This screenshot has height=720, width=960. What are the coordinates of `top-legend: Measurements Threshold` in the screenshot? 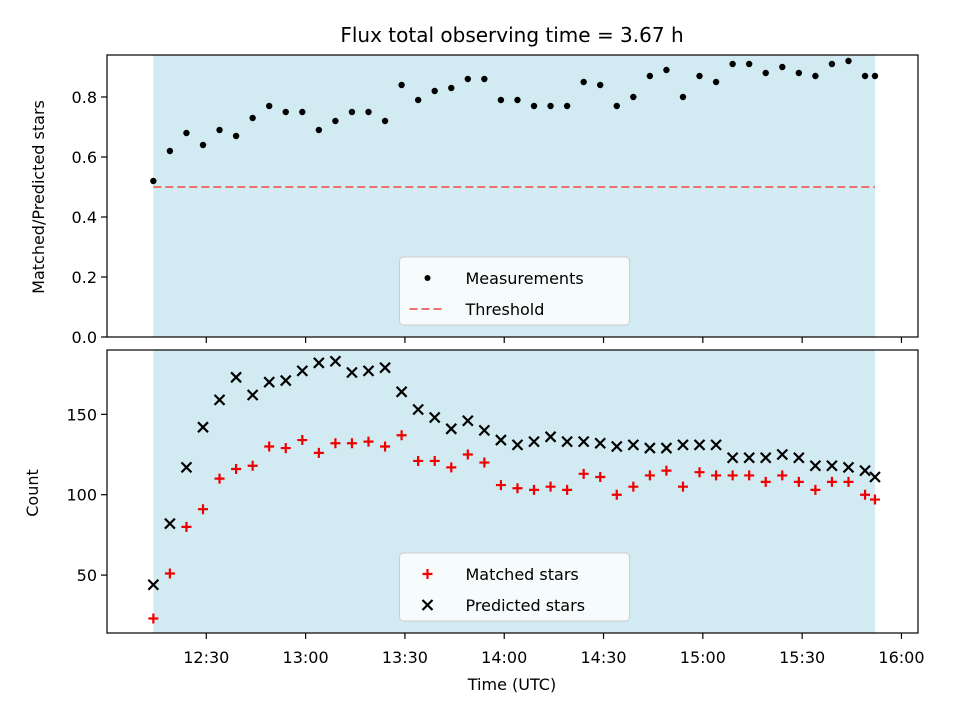 It's located at (514, 291).